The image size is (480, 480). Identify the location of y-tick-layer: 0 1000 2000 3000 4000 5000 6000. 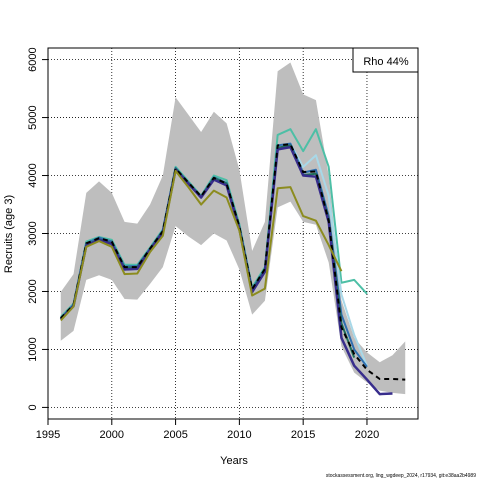
(37, 228).